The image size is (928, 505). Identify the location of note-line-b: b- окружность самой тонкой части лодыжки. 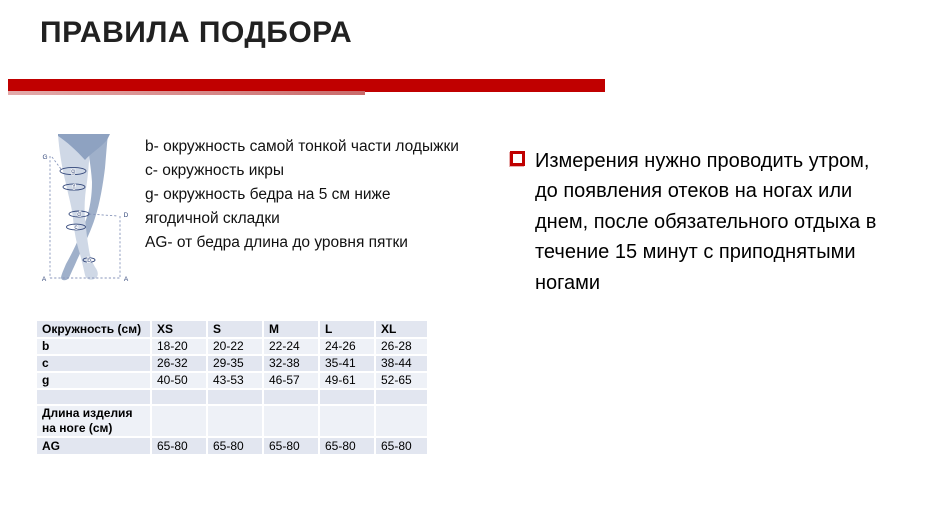
(302, 146).